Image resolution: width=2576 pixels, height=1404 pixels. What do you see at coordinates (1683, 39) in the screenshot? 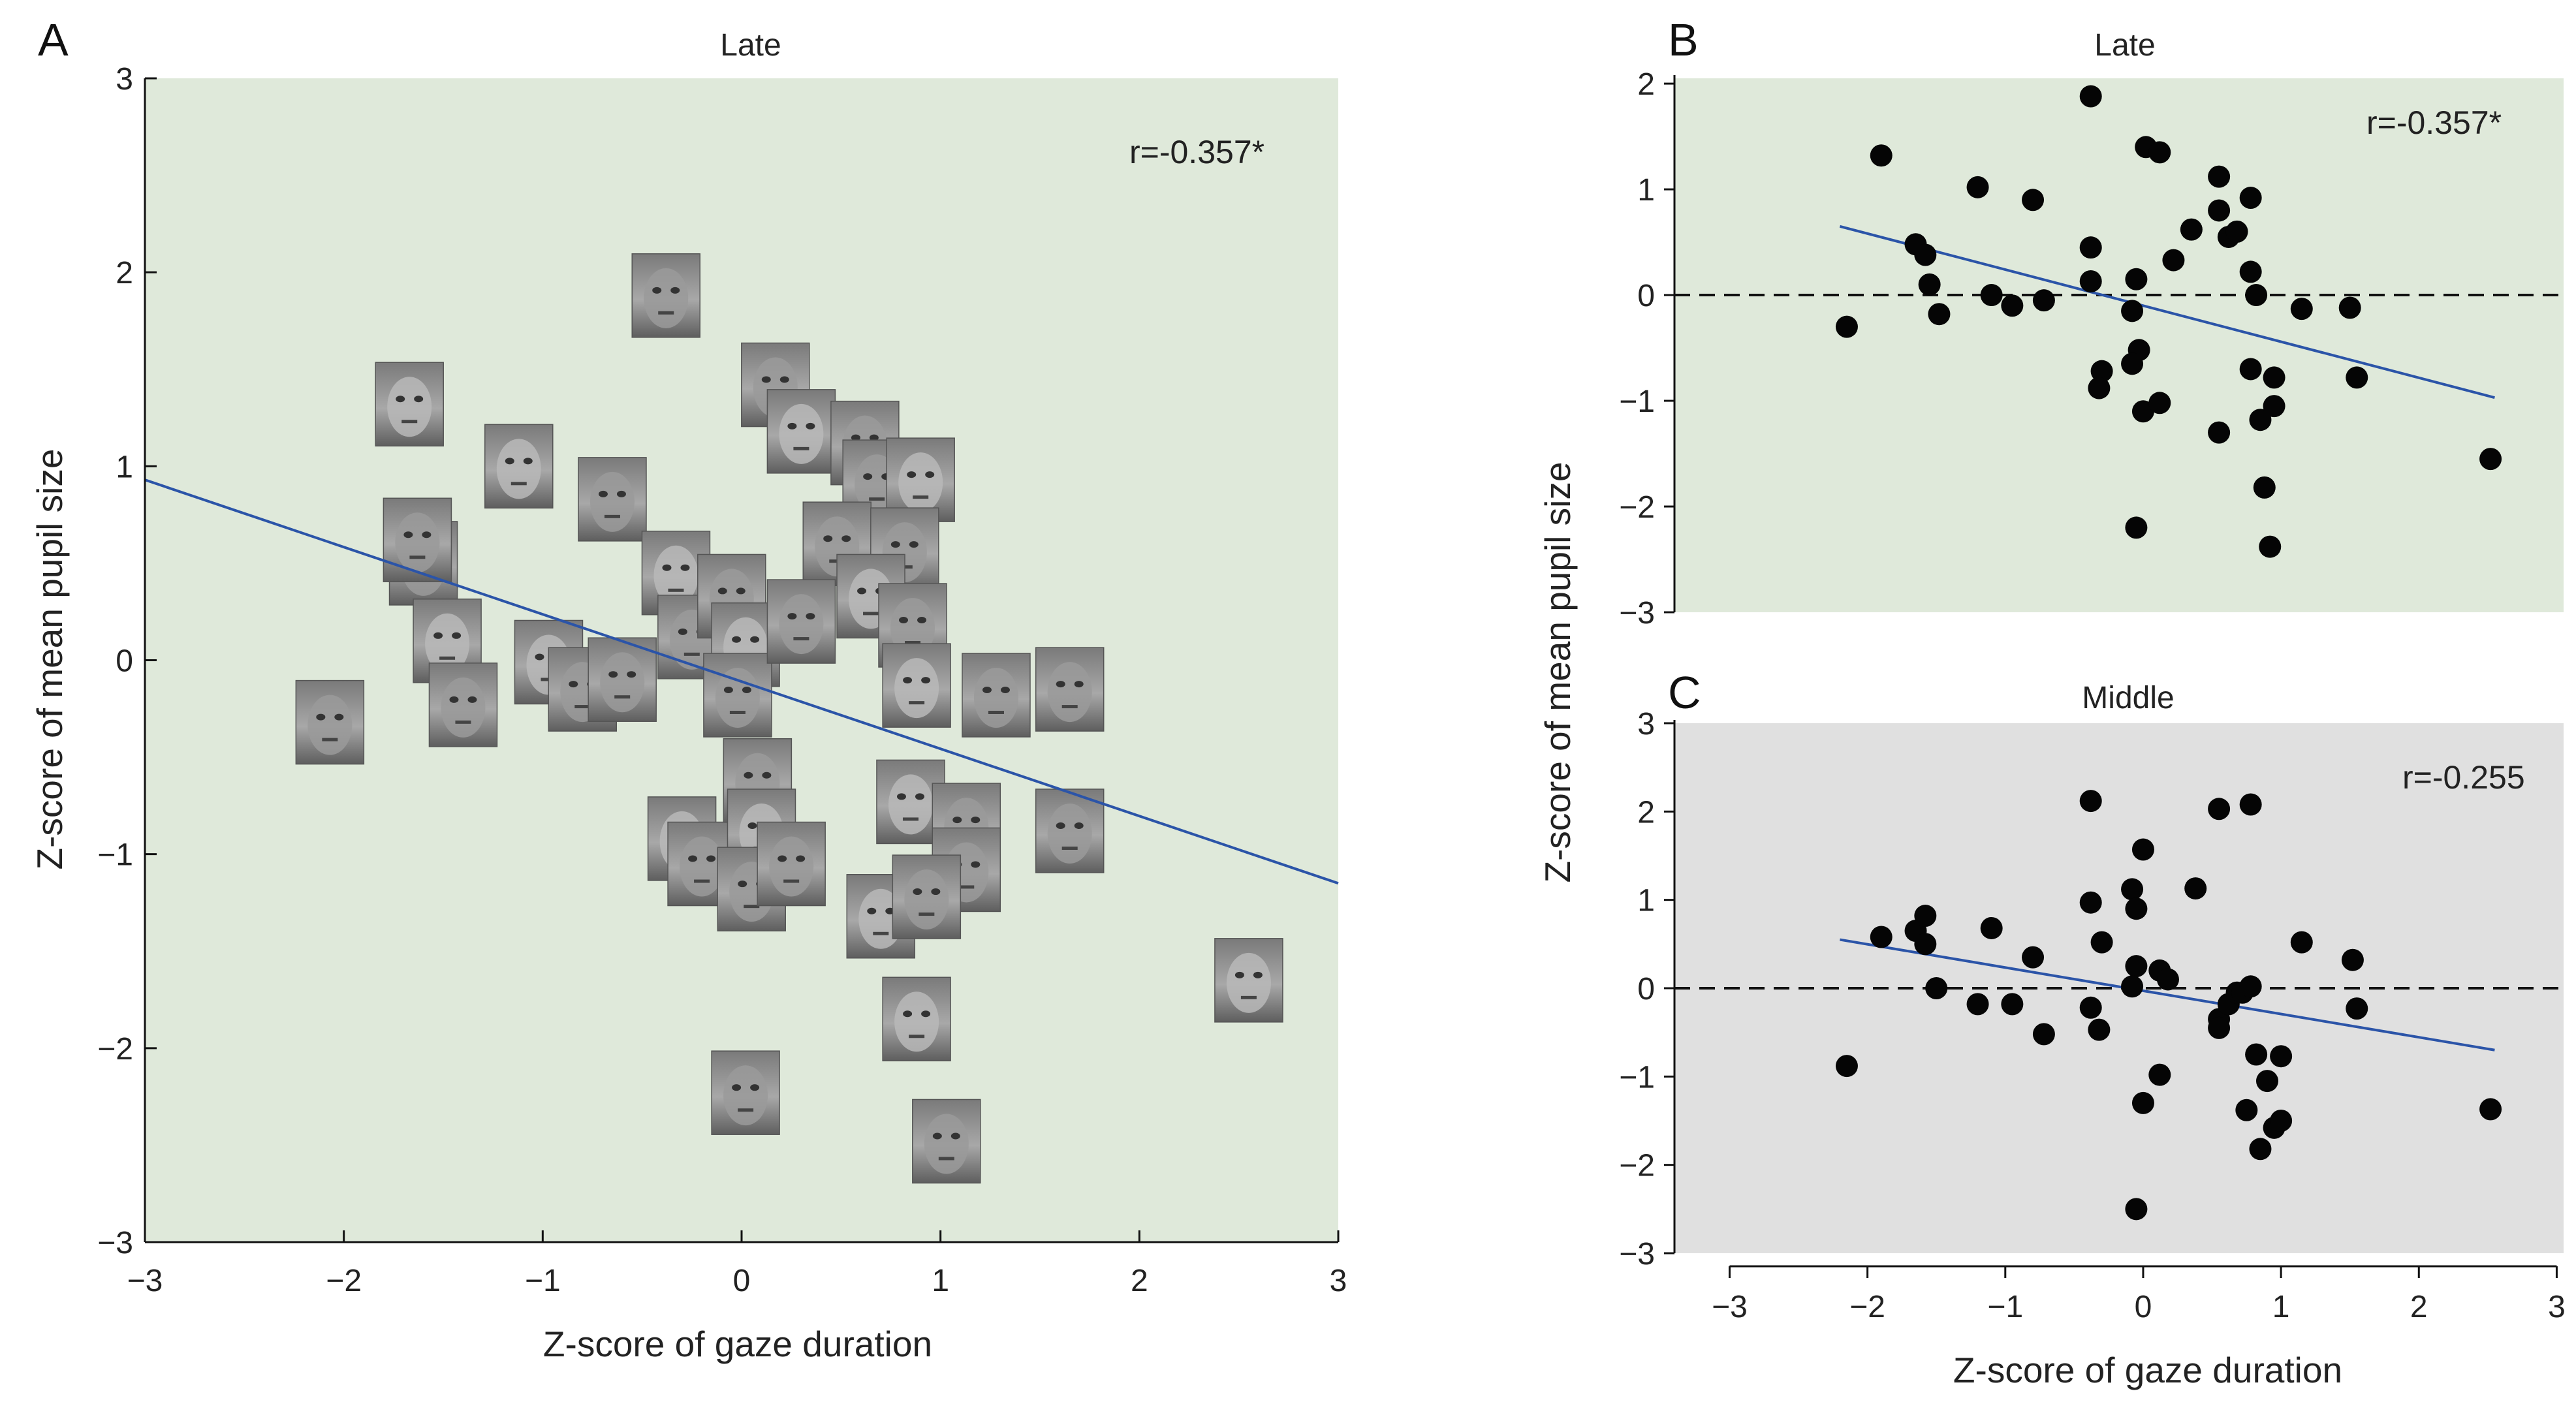
I see `panel-letter-b: B` at bounding box center [1683, 39].